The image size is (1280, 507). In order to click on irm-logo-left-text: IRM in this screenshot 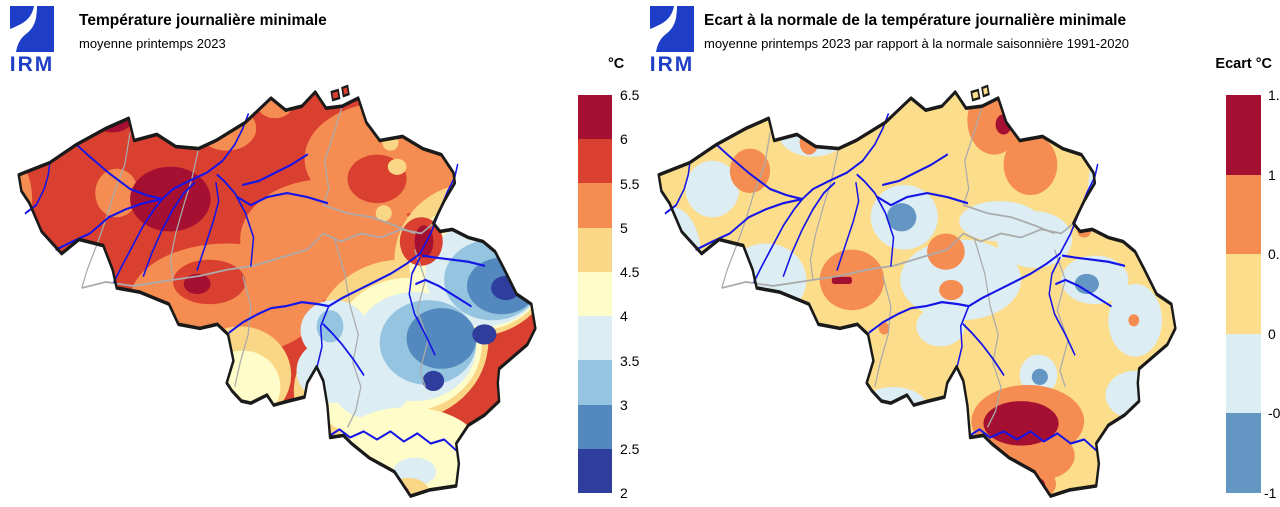, I will do `click(32, 63)`.